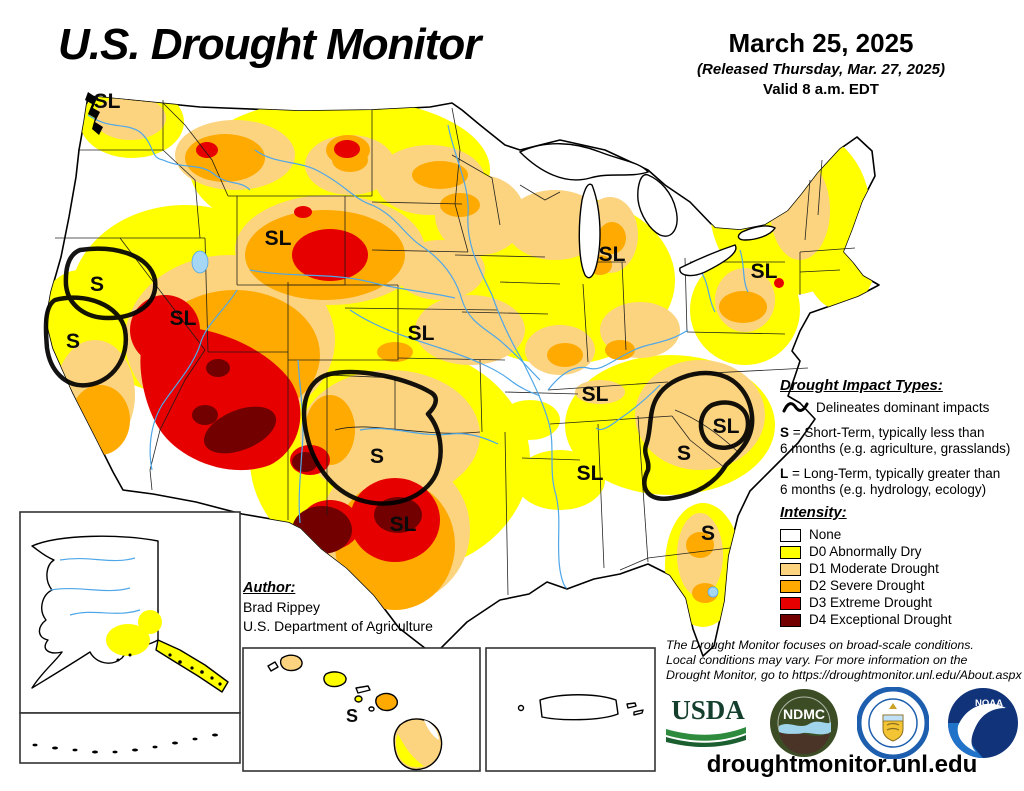  What do you see at coordinates (901, 603) in the screenshot?
I see `legend-item-d3: D3 Extreme Drought` at bounding box center [901, 603].